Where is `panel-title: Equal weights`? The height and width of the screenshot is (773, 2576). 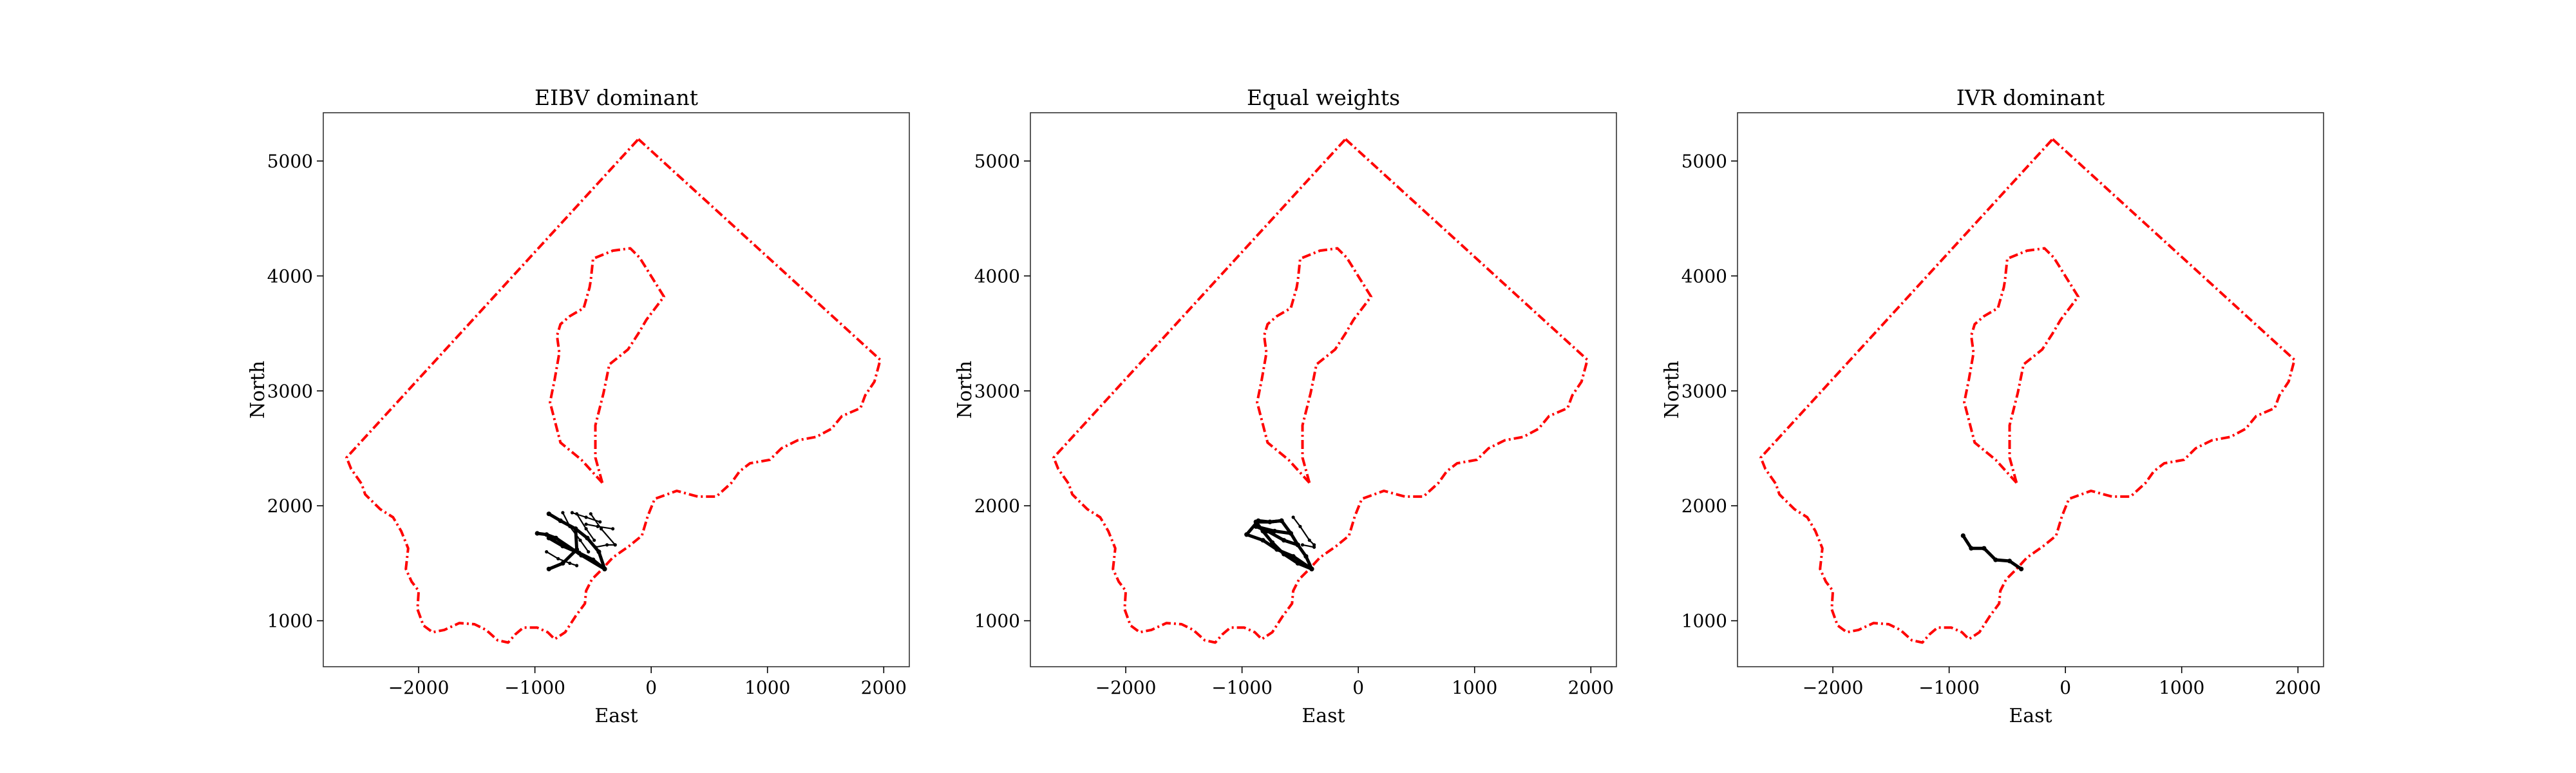
panel-title: Equal weights is located at coordinates (1323, 97).